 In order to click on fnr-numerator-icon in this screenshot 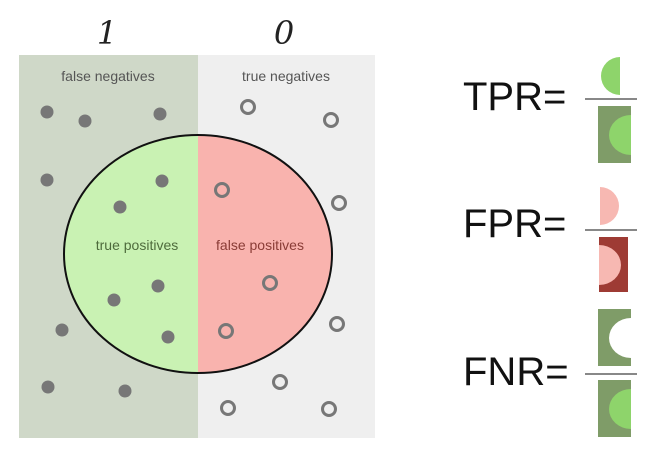, I will do `click(614, 337)`.